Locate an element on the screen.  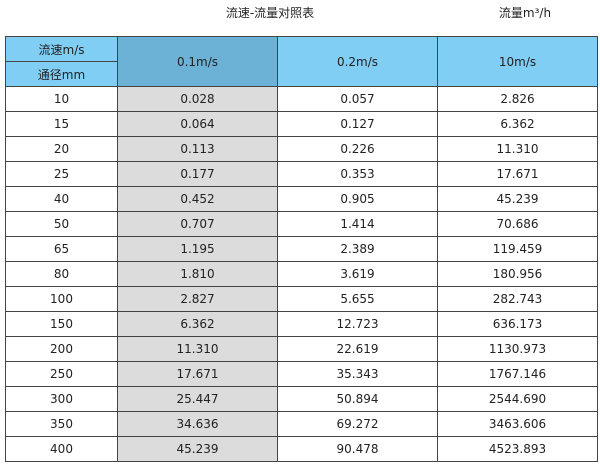
table-row: 65 1.195 2.389 119.459 is located at coordinates (301, 249).